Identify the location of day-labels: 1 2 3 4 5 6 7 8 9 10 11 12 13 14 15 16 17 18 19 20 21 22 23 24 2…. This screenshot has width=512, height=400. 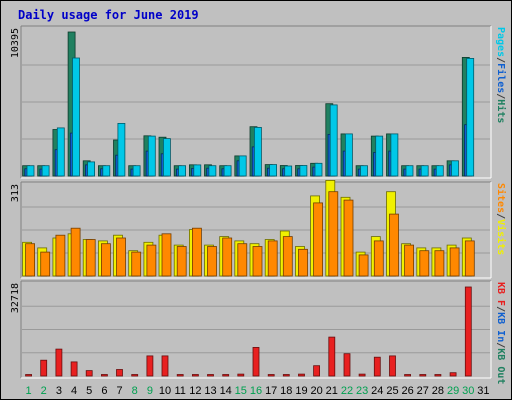
(258, 391).